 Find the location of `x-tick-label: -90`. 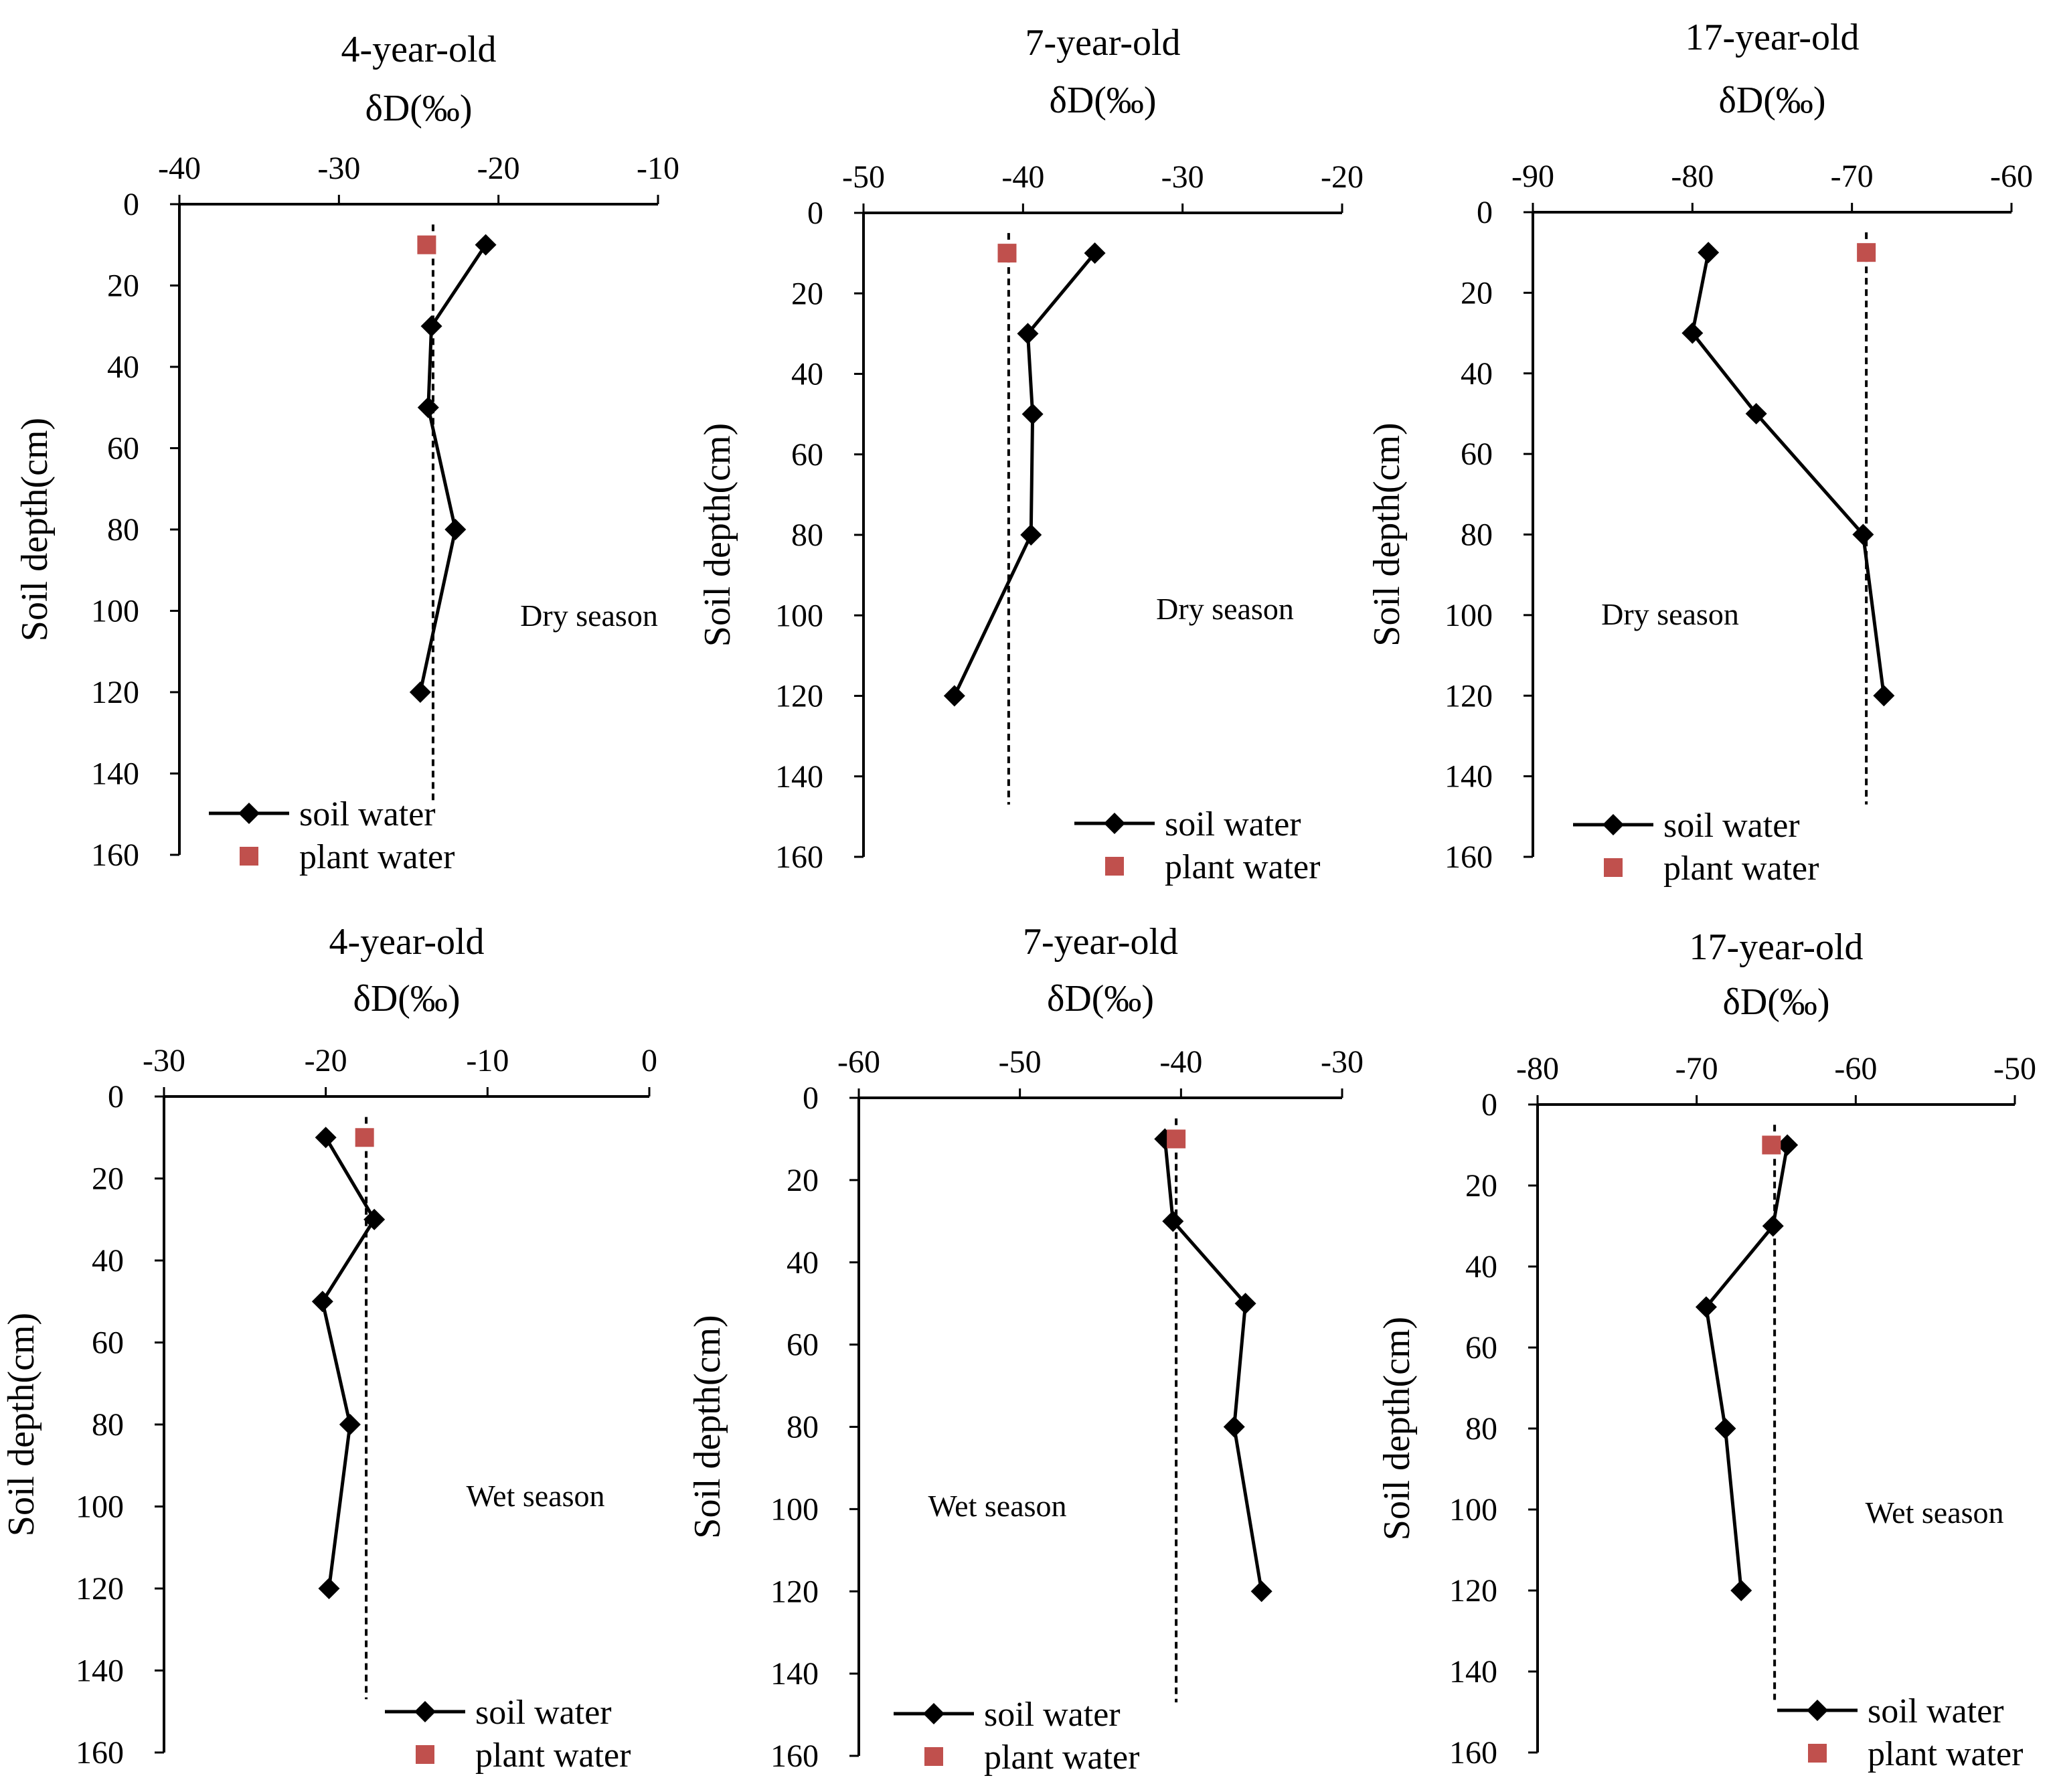

x-tick-label: -90 is located at coordinates (1532, 176).